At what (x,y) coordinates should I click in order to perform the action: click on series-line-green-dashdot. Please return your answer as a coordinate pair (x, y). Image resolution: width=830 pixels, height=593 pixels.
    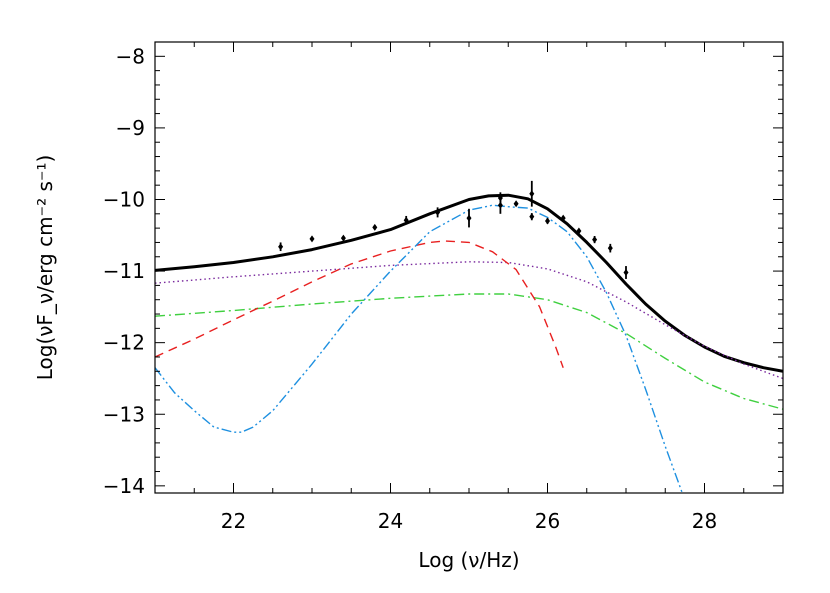
    Looking at the image, I should click on (469, 351).